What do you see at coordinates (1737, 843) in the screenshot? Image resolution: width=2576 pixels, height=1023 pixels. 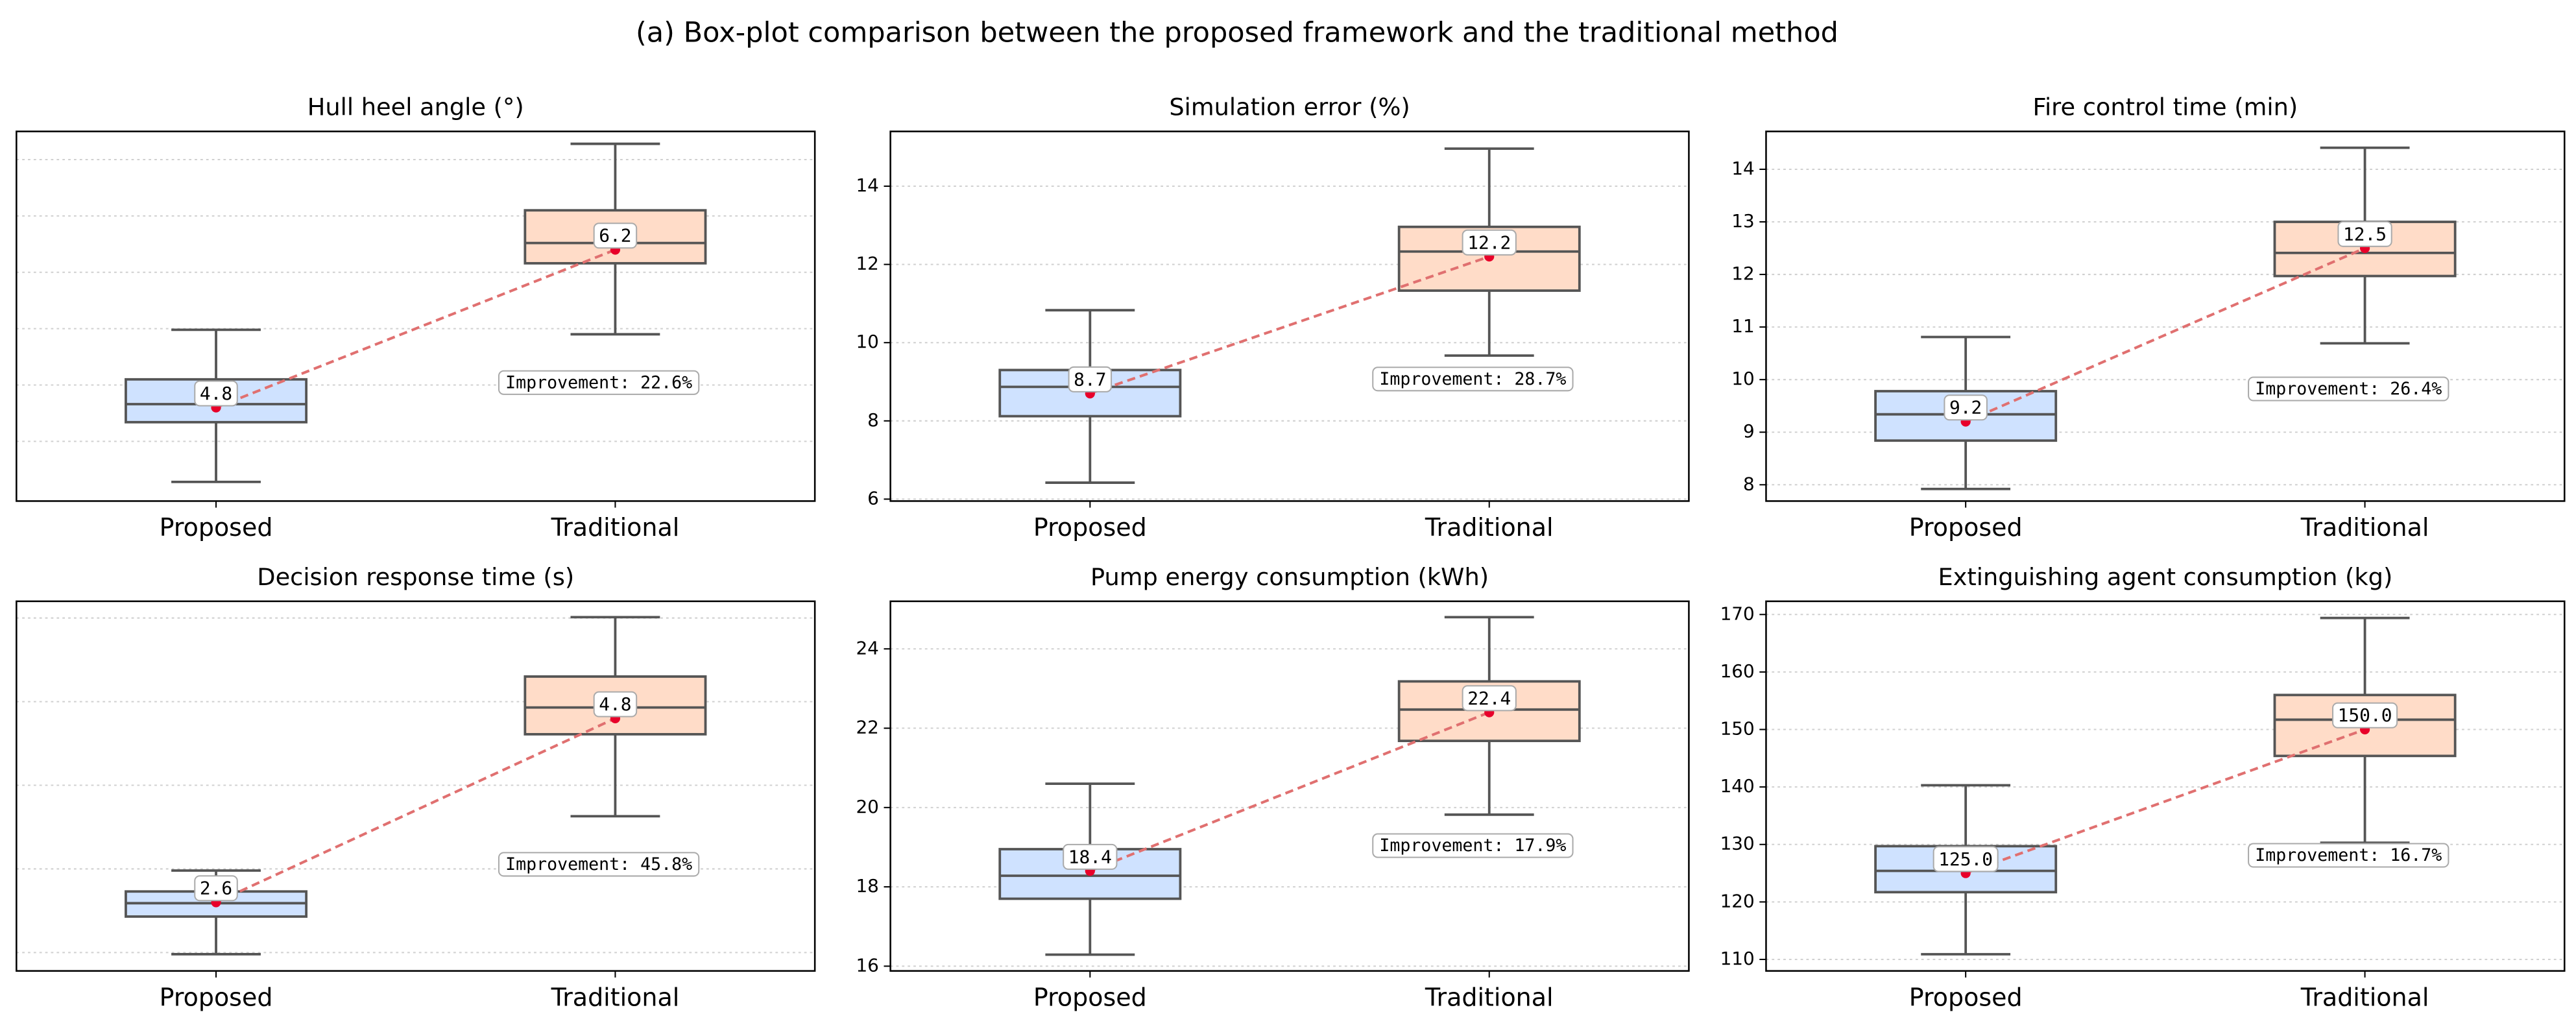 I see `y-tick-label: 130` at bounding box center [1737, 843].